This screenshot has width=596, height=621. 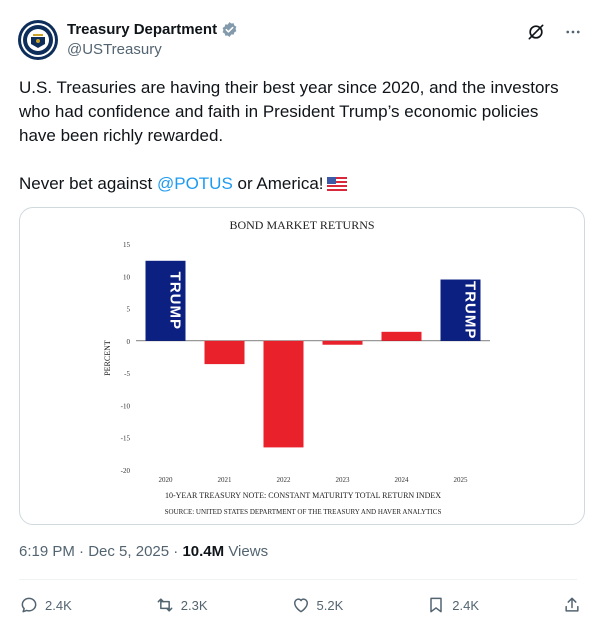 What do you see at coordinates (126, 439) in the screenshot?
I see `y-tick-label: -15` at bounding box center [126, 439].